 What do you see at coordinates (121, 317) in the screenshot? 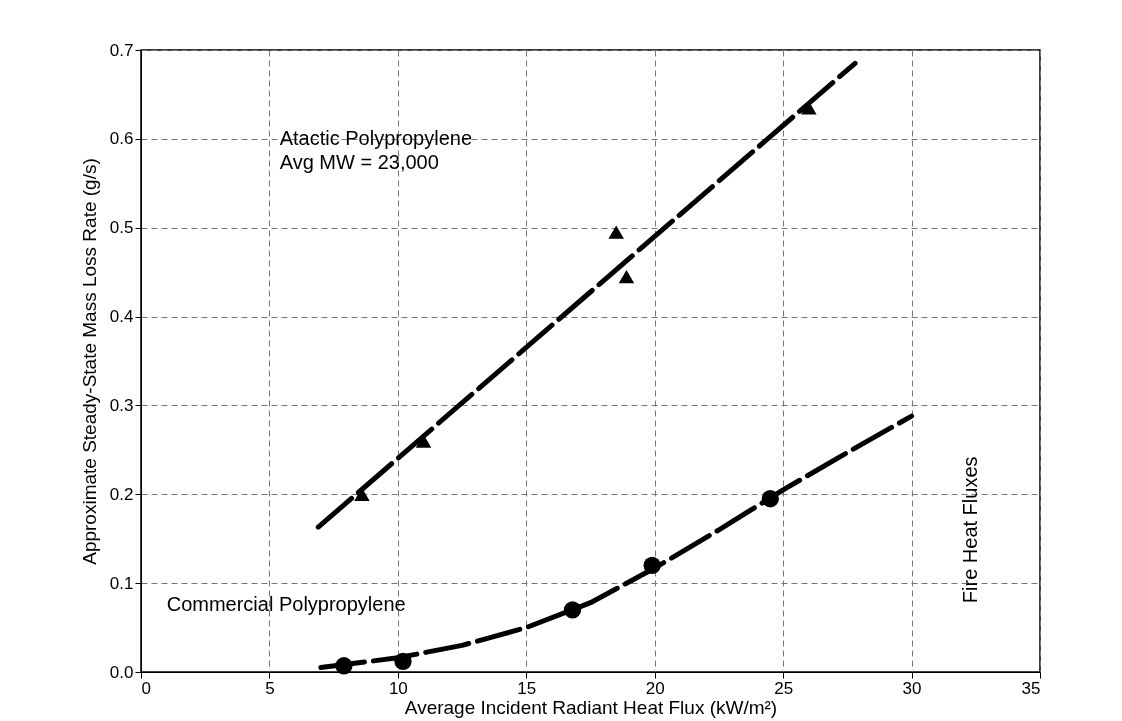
I see `y-tick-label: 0.4` at bounding box center [121, 317].